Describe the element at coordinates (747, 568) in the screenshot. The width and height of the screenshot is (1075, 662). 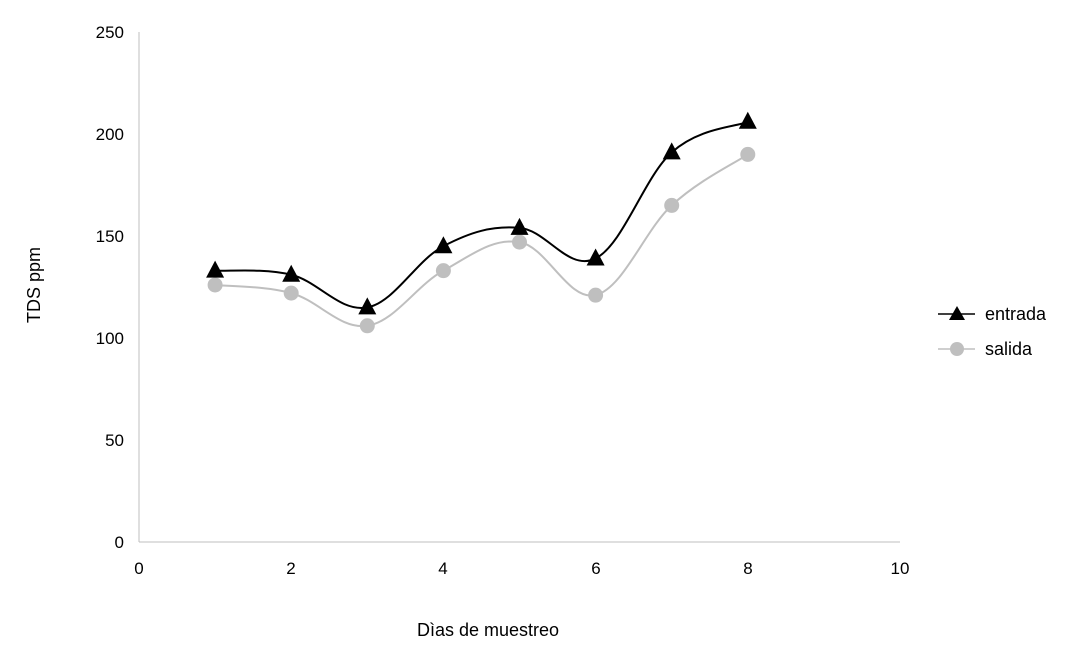
I see `x-tick-label: 8` at that location.